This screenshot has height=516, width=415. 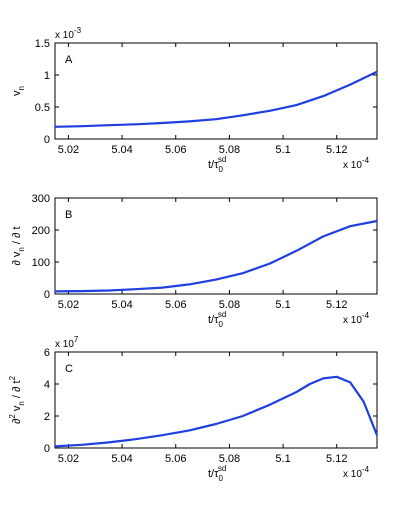 I want to click on y-tick-label: 1, so click(x=47, y=76).